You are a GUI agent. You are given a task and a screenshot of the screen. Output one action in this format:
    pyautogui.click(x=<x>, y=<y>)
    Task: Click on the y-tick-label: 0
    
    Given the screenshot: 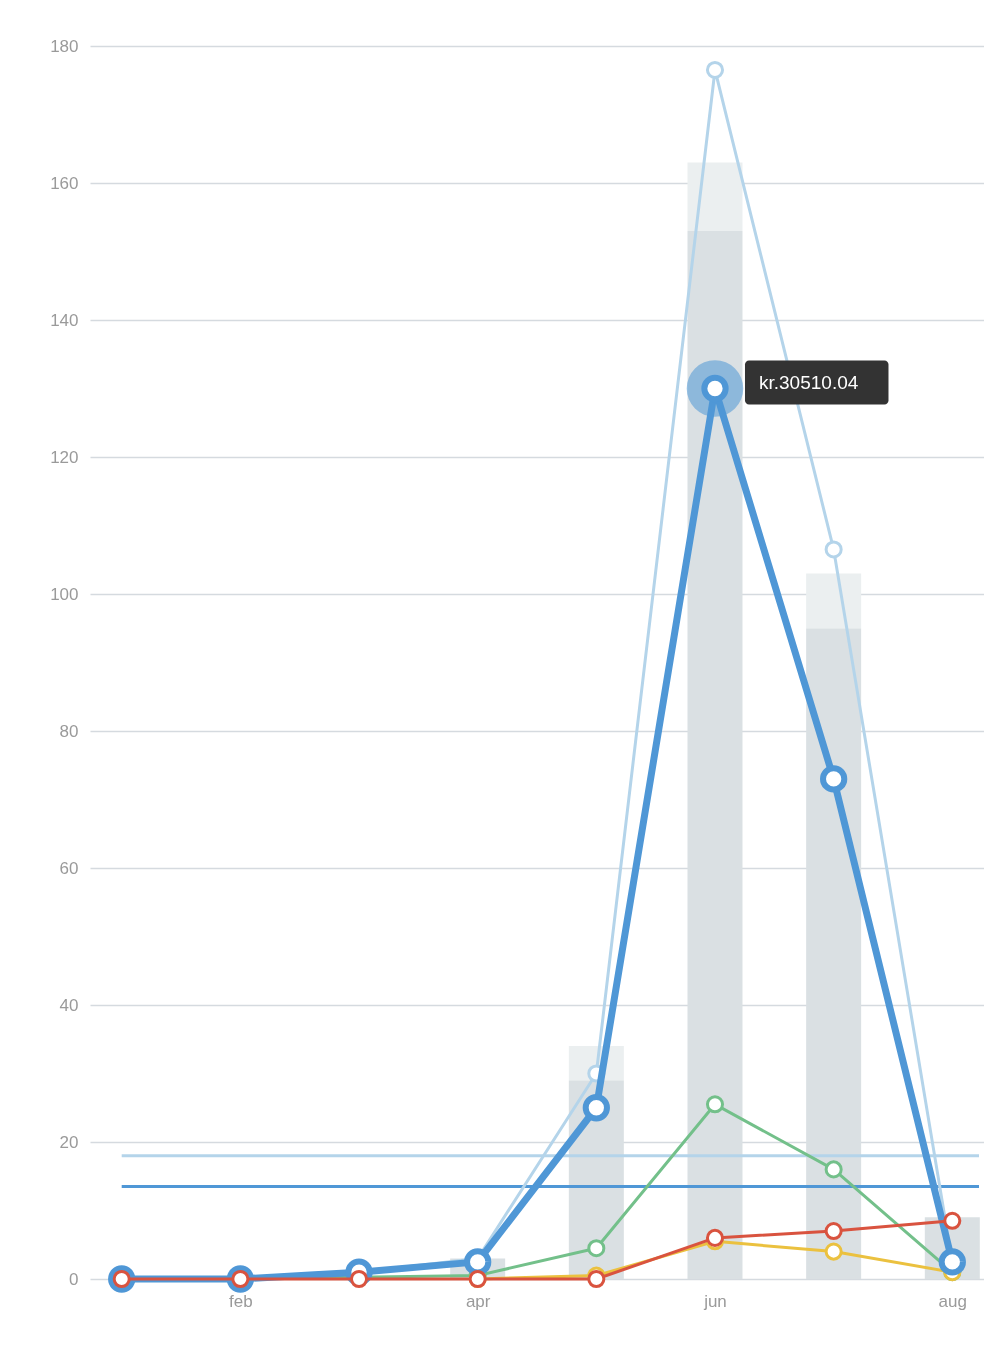 What is the action you would take?
    pyautogui.click(x=74, y=1279)
    